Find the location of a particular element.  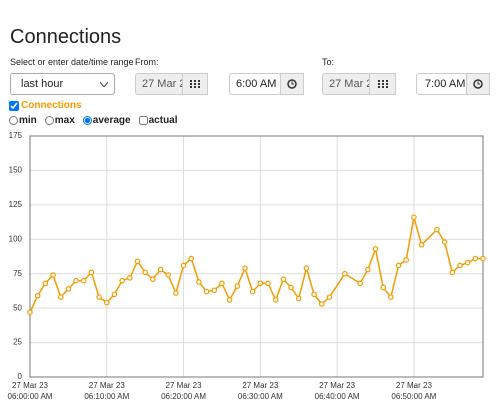

y-tick-label: 0 is located at coordinates (20, 376).